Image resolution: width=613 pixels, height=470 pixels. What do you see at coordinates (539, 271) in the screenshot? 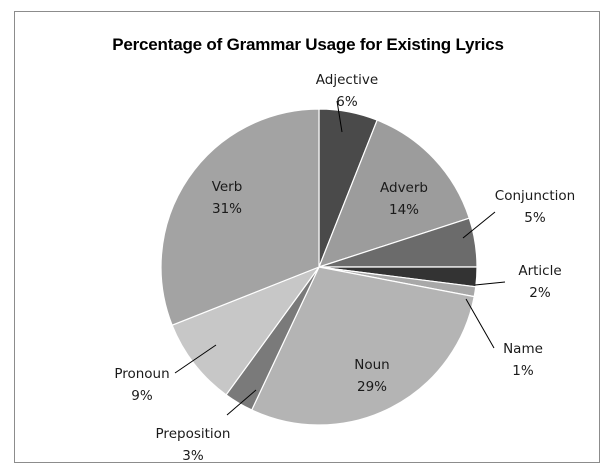
I see `slice-label-article: Article` at bounding box center [539, 271].